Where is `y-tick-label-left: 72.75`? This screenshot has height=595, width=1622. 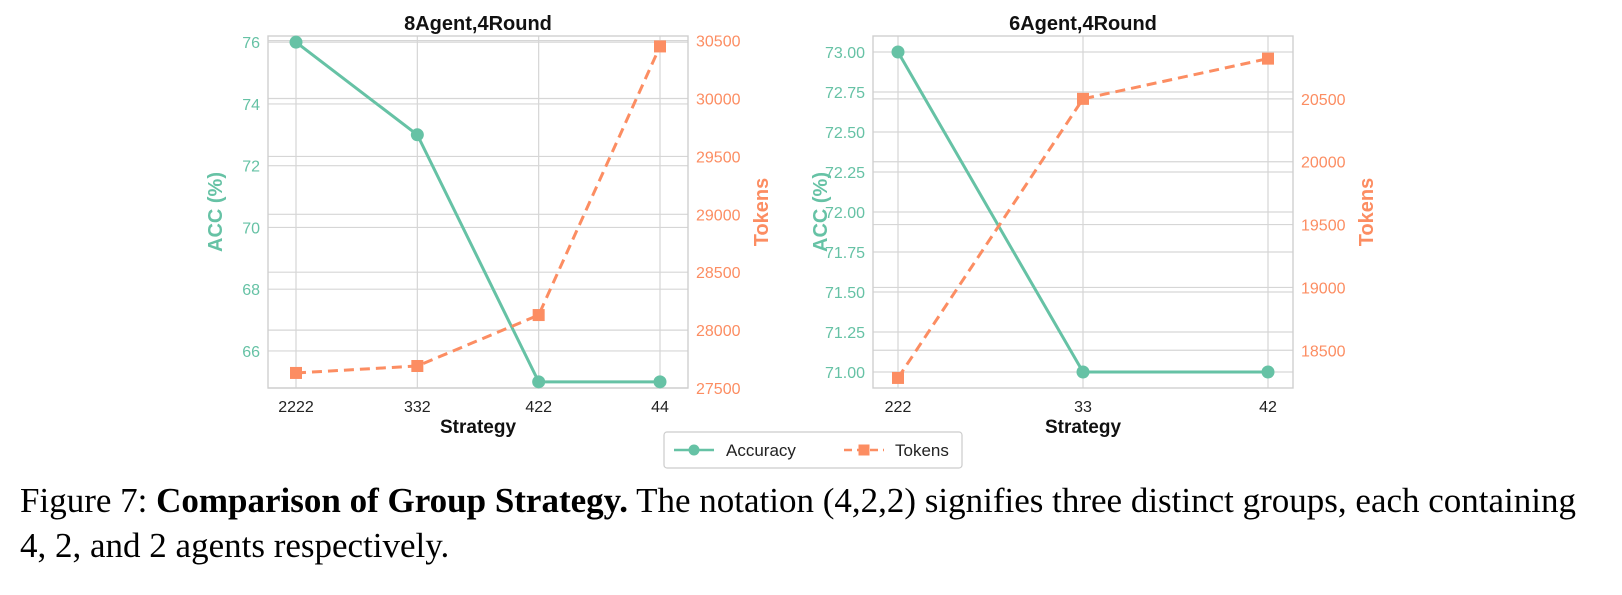
y-tick-label-left: 72.75 is located at coordinates (845, 93).